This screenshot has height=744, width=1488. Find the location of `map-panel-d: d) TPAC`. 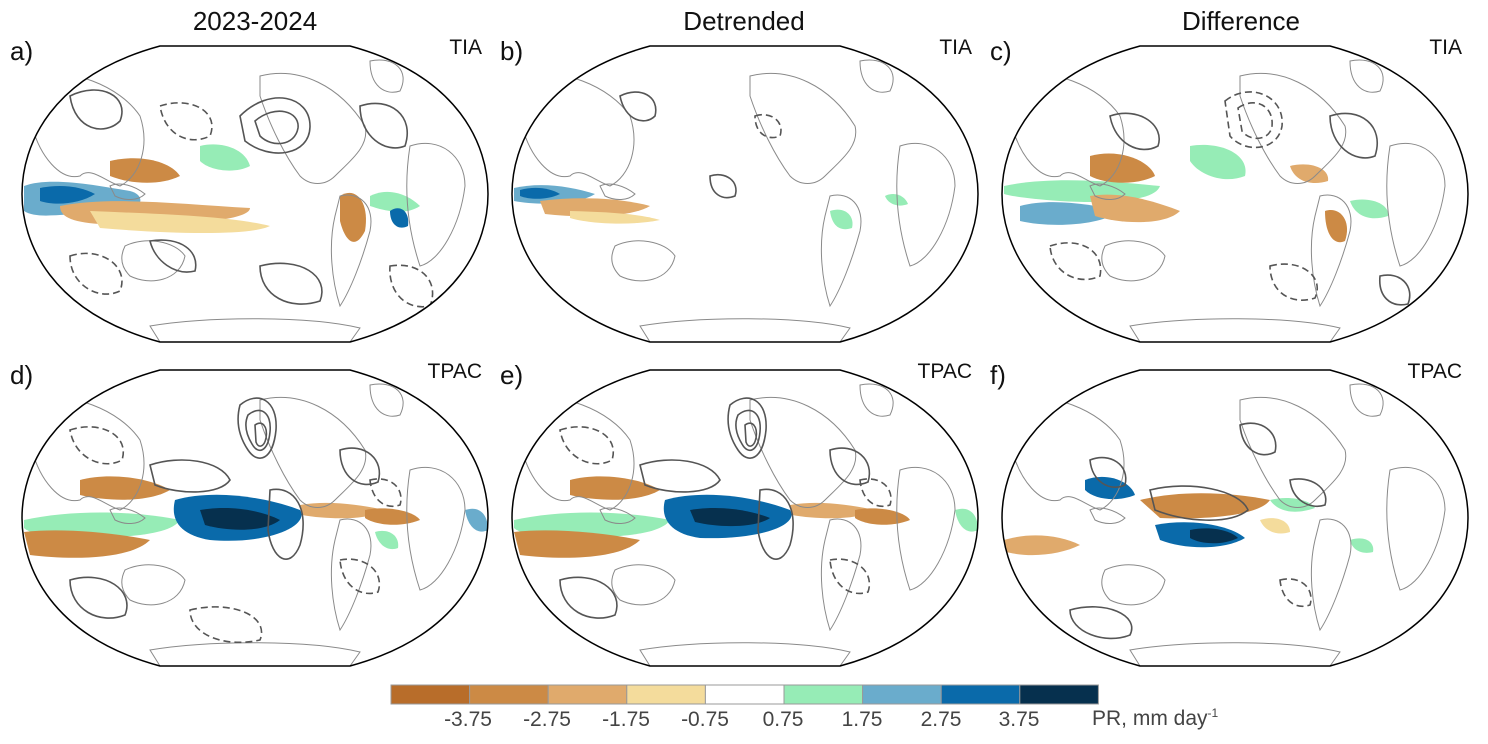

map-panel-d: d) TPAC is located at coordinates (255, 520).